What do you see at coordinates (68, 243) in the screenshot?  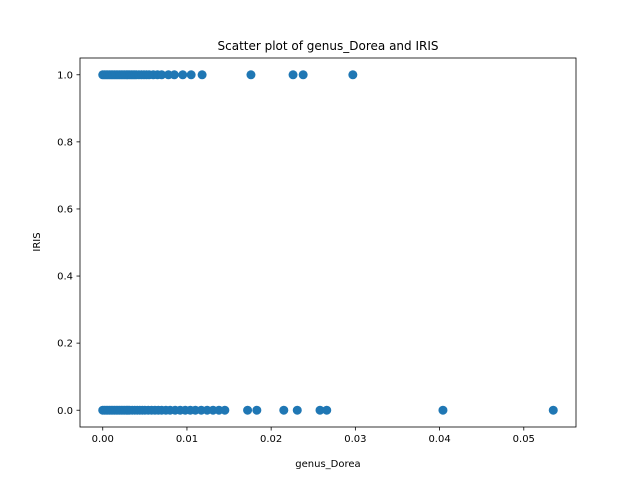 I see `y-axis-ticks: 0.0 0.2 0.4 0.6 0.8 1.0` at bounding box center [68, 243].